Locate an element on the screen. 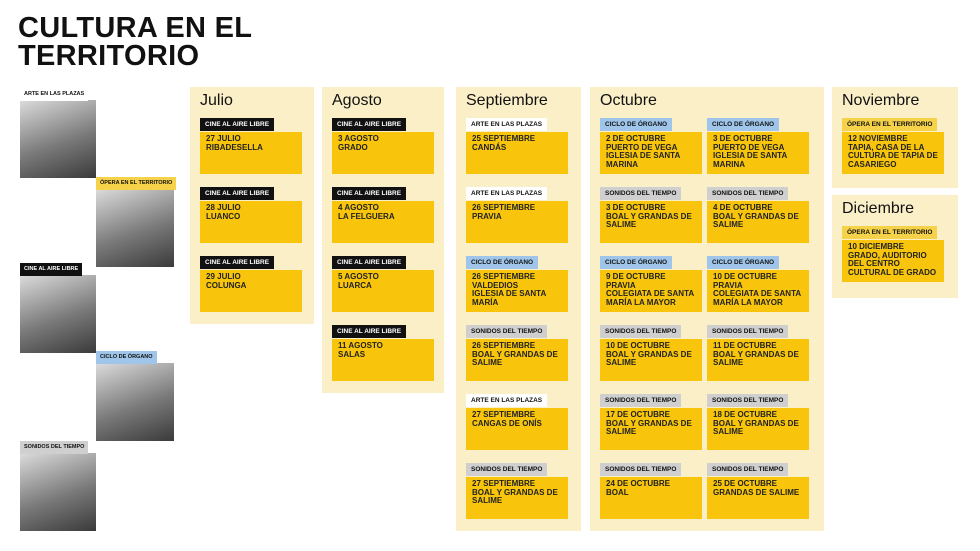 This screenshot has height=551, width=980. event-box: 29 JULIO COLUNGA is located at coordinates (251, 291).